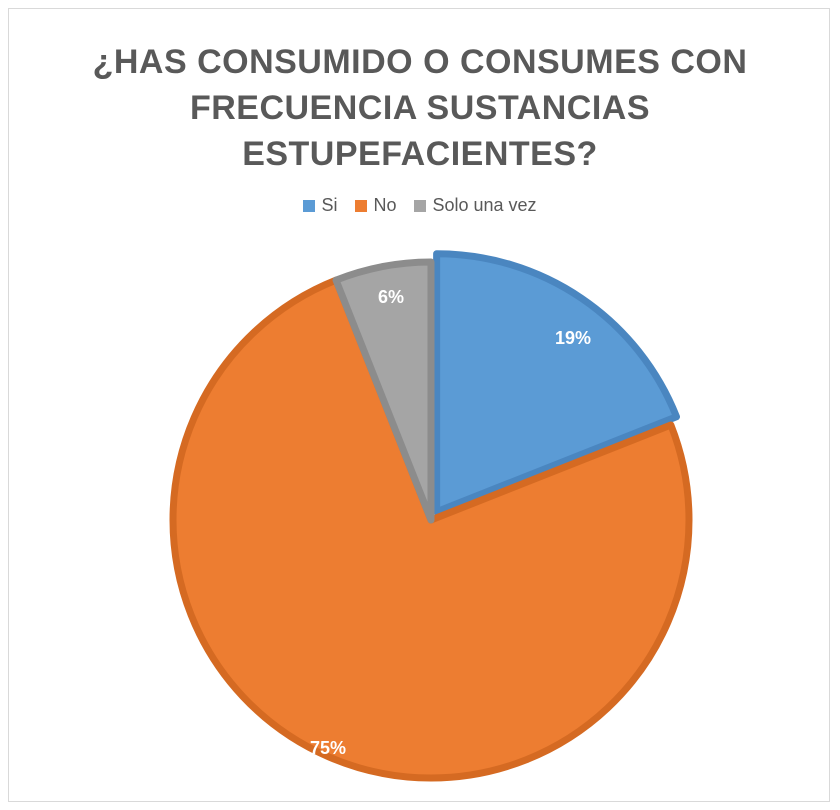  I want to click on legend-item-no: No, so click(375, 205).